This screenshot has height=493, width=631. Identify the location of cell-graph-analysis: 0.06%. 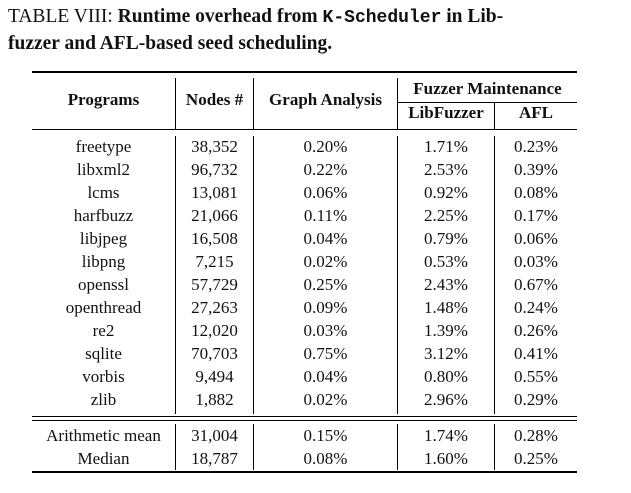
(325, 192).